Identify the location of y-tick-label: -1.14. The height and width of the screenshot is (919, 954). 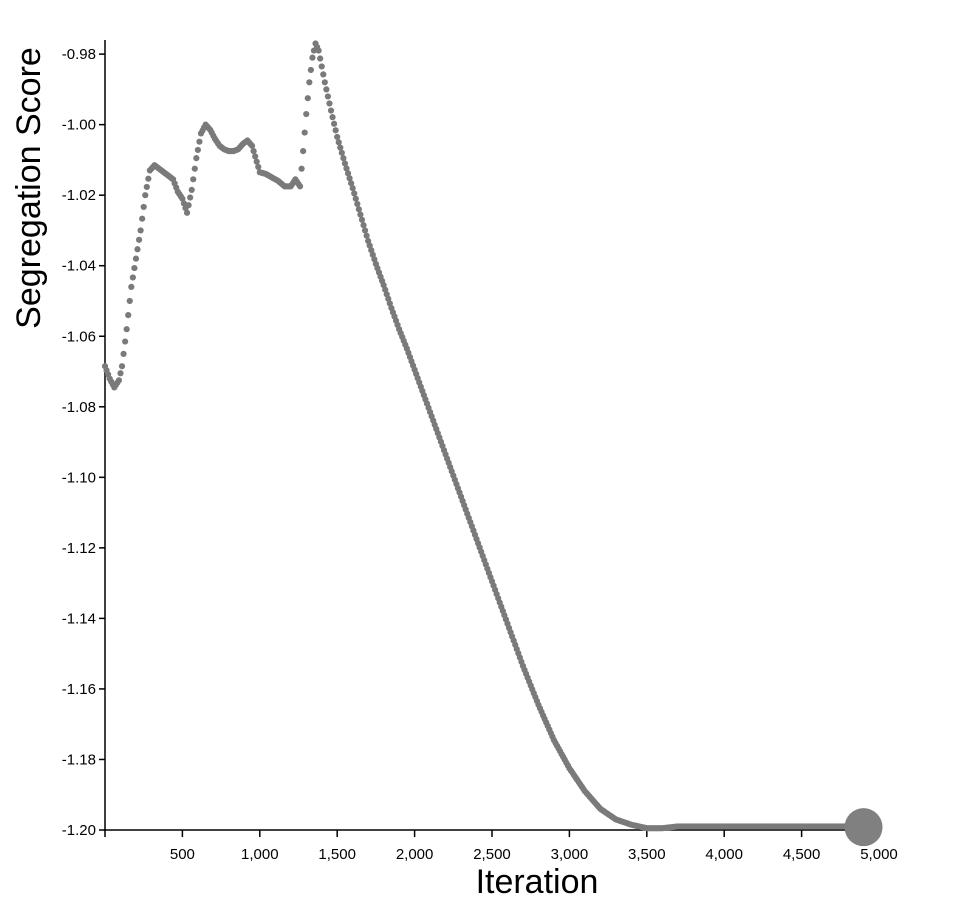
(79, 618).